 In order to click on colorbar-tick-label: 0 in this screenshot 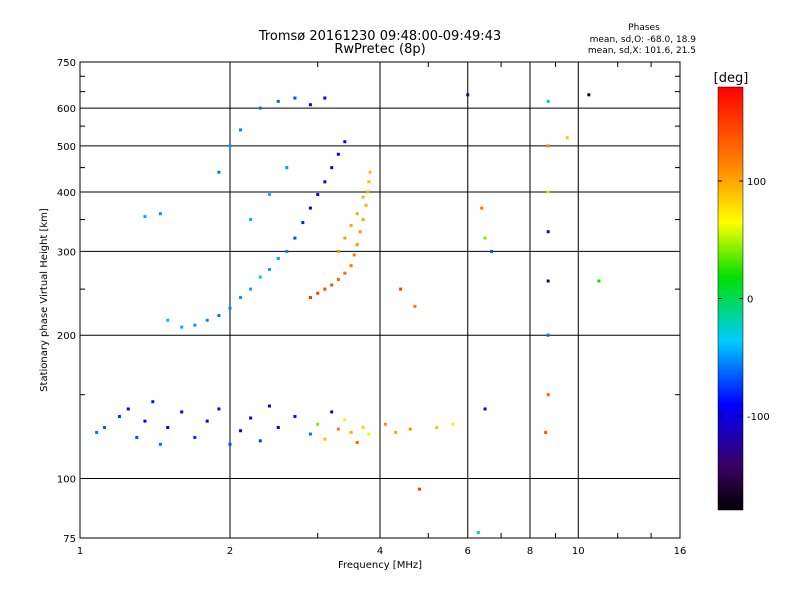, I will do `click(750, 300)`.